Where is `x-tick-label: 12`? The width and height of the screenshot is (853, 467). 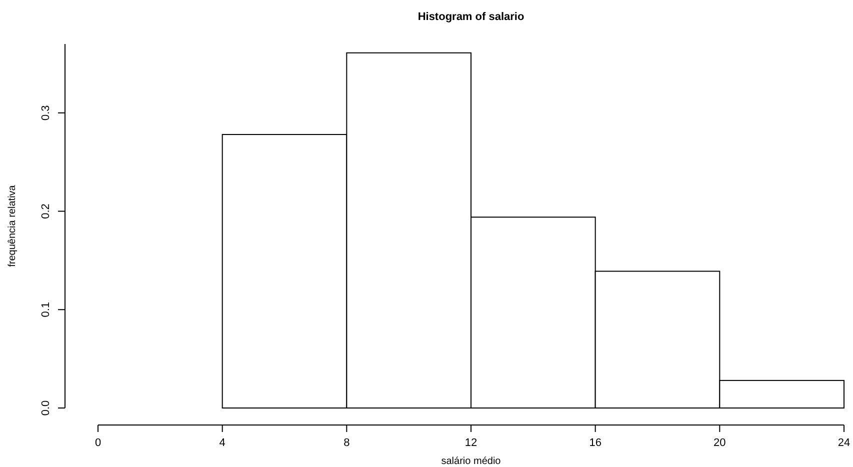
x-tick-label: 12 is located at coordinates (471, 443).